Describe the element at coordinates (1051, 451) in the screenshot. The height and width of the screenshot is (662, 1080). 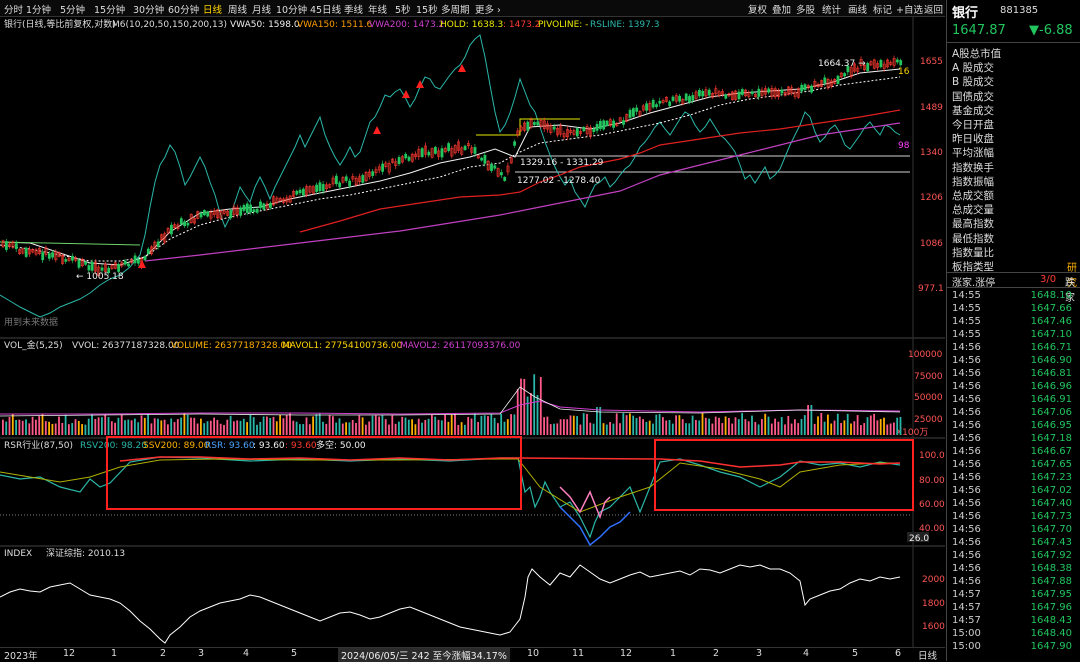
I see `tick-price: 1646.67` at that location.